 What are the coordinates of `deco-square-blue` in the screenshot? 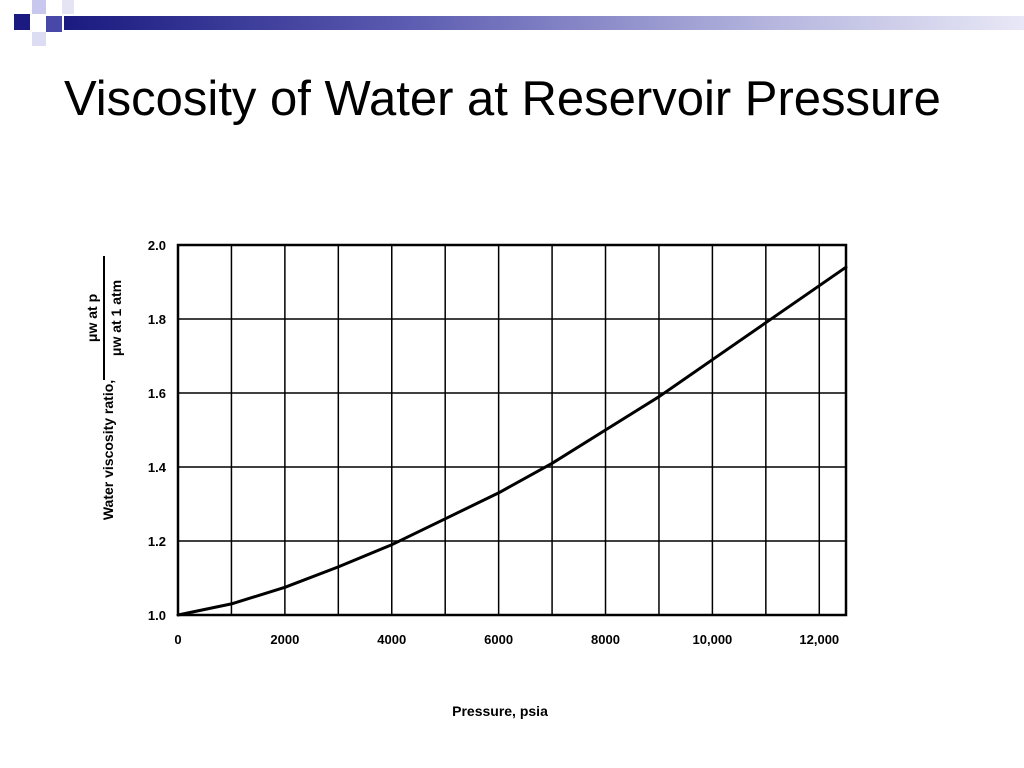 It's located at (54, 24).